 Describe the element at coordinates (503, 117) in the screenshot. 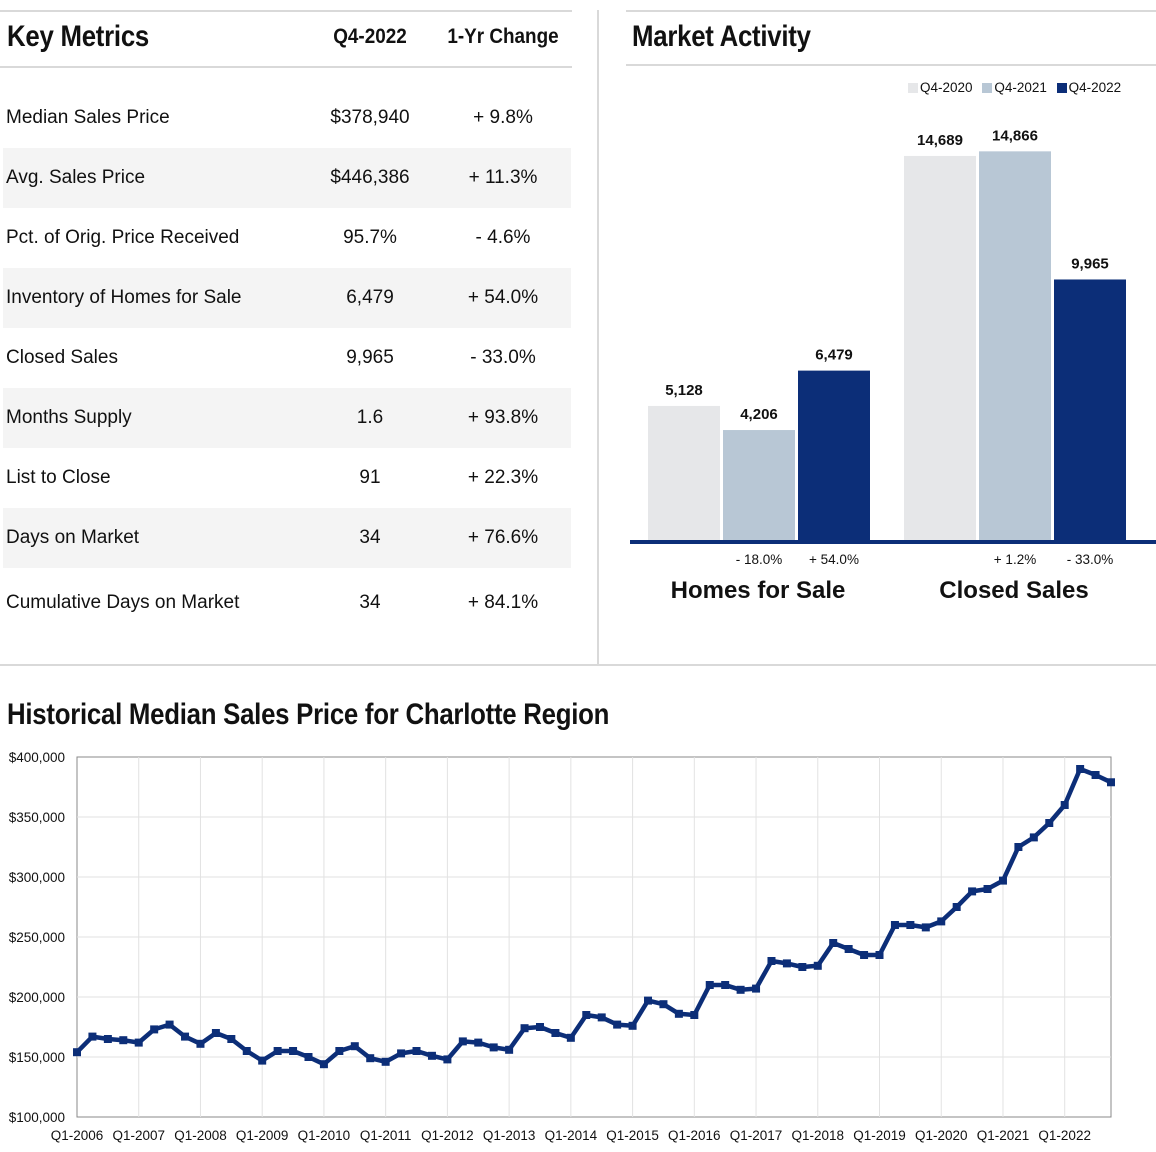

I see `metric-change: + 9.8%` at that location.